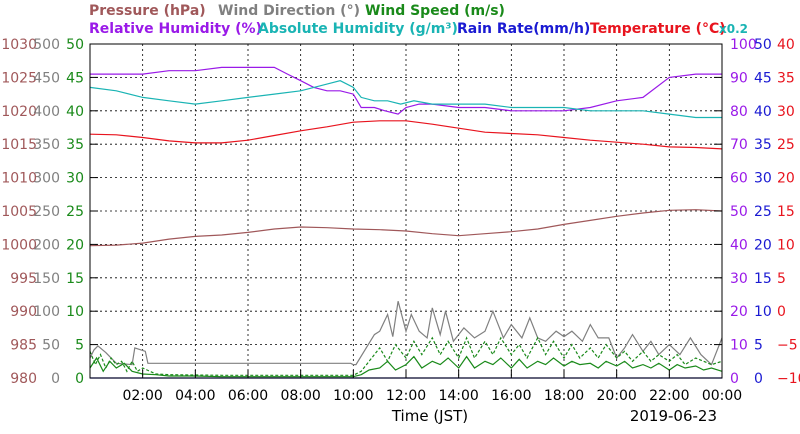  I want to click on series-wind-speed-m-s, so click(406, 366).